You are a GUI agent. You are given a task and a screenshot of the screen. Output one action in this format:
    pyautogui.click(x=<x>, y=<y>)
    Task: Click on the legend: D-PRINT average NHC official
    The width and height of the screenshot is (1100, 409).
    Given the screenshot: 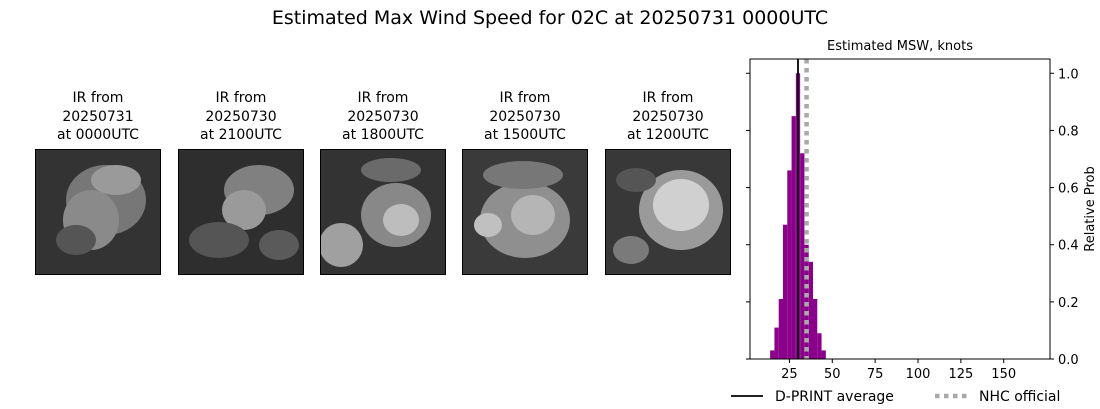 What is the action you would take?
    pyautogui.click(x=895, y=397)
    